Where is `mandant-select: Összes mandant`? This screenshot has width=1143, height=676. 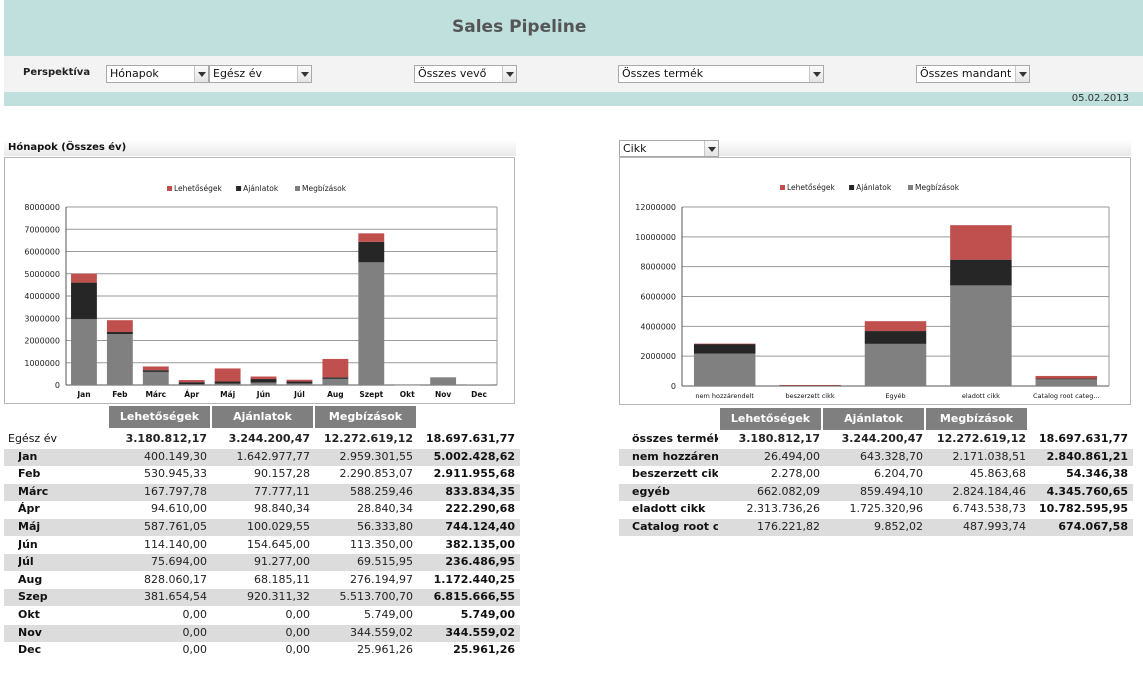
mandant-select: Összes mandant is located at coordinates (973, 74).